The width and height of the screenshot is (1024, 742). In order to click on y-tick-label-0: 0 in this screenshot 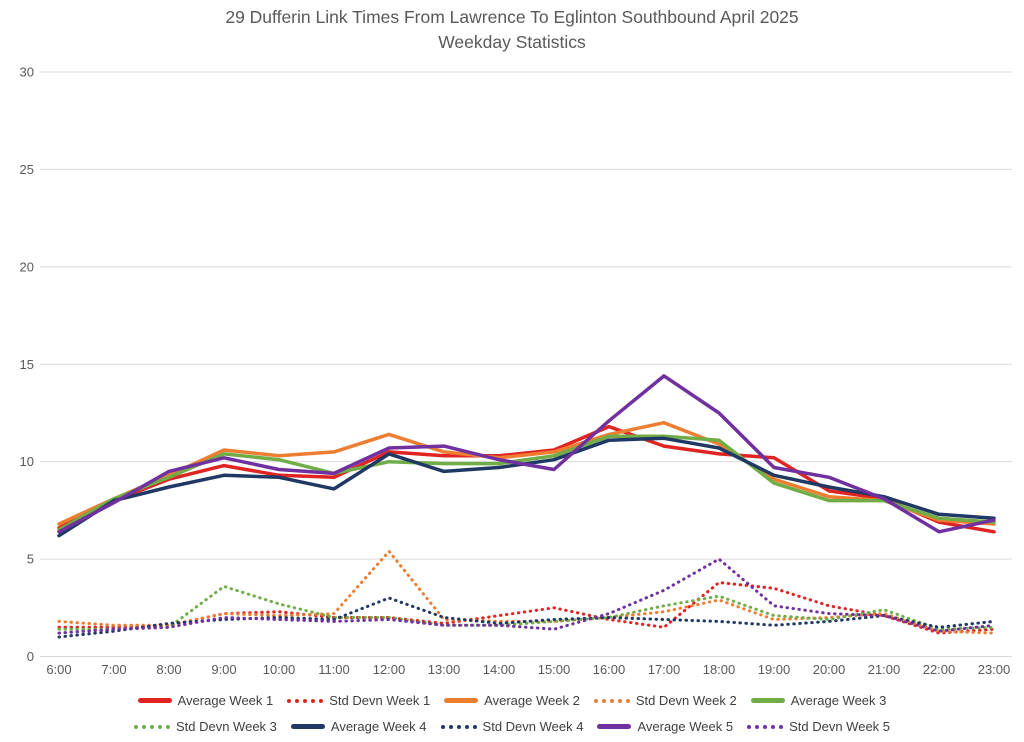, I will do `click(30, 656)`.